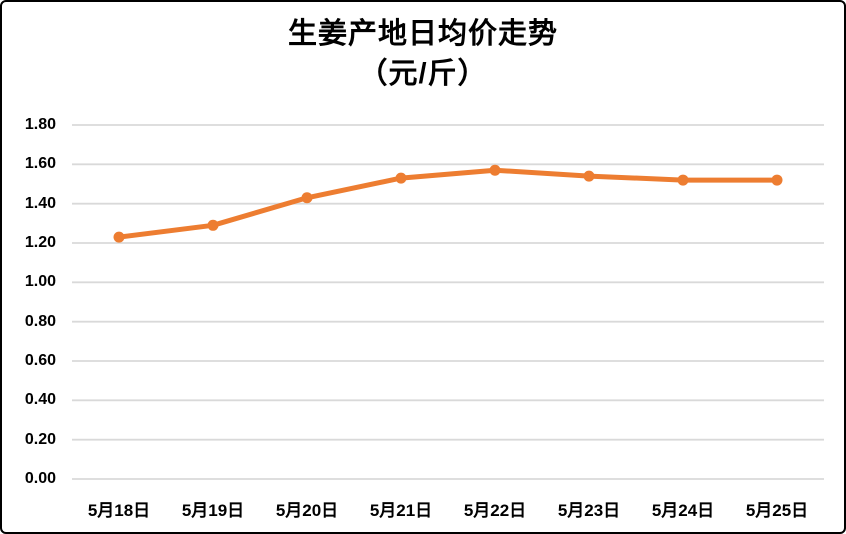  What do you see at coordinates (119, 510) in the screenshot?
I see `x-axis-tick-label: 5月18日` at bounding box center [119, 510].